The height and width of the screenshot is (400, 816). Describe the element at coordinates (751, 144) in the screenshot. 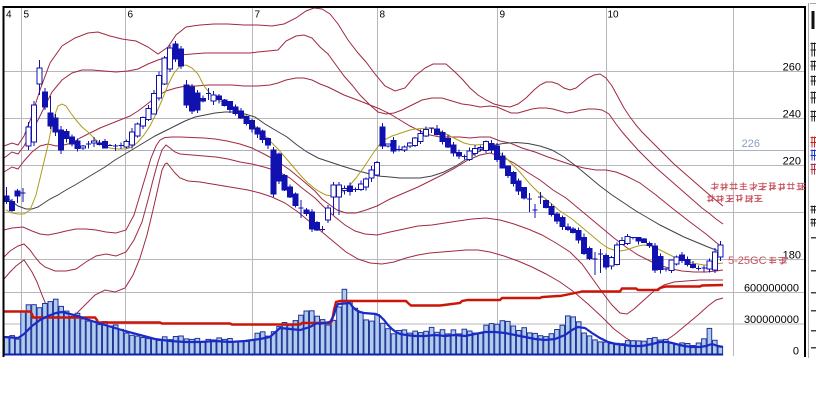

I see `svg-text: 226` at that location.